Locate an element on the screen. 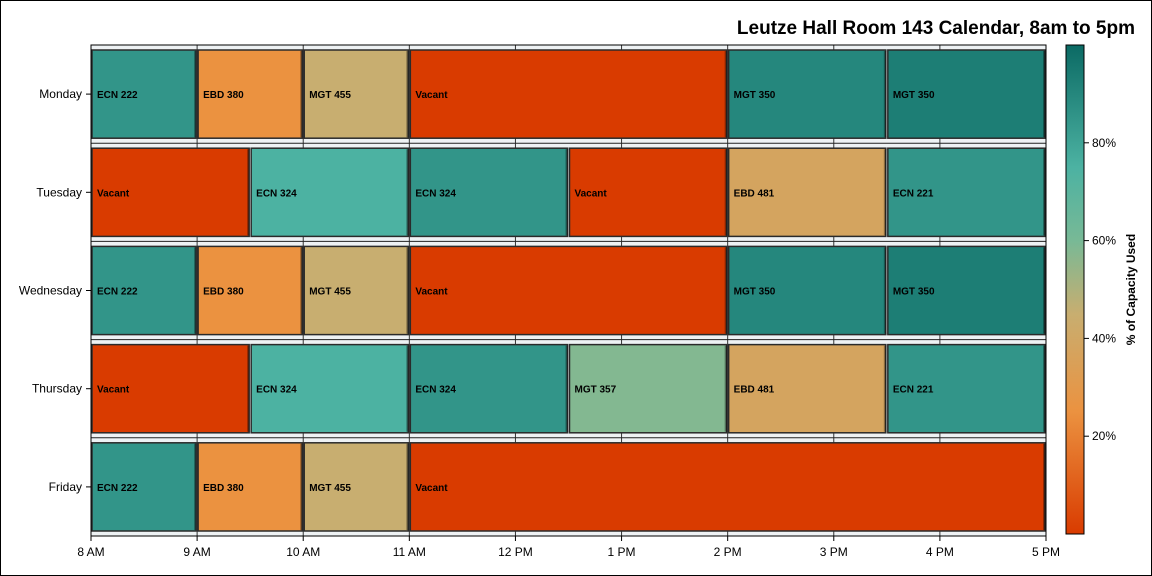  y-tick-label: Thursday is located at coordinates (57, 389).